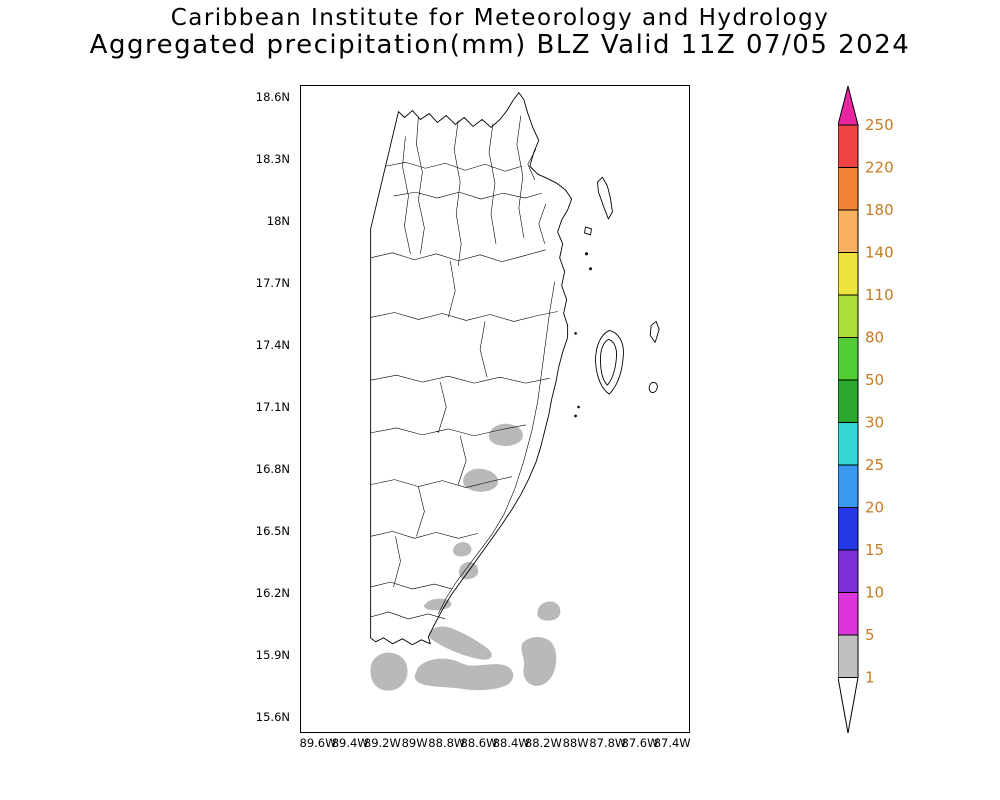 Image resolution: width=1000 pixels, height=800 pixels. What do you see at coordinates (272, 345) in the screenshot?
I see `lat-tick-label: 17.4N` at bounding box center [272, 345].